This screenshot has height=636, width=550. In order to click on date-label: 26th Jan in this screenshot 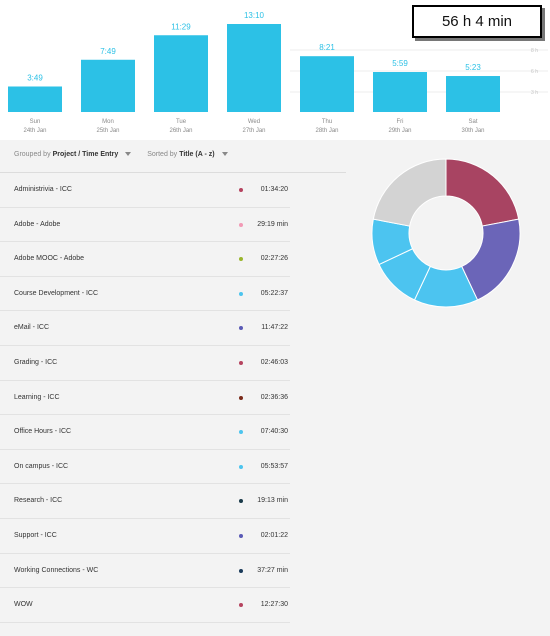, I will do `click(180, 131)`.